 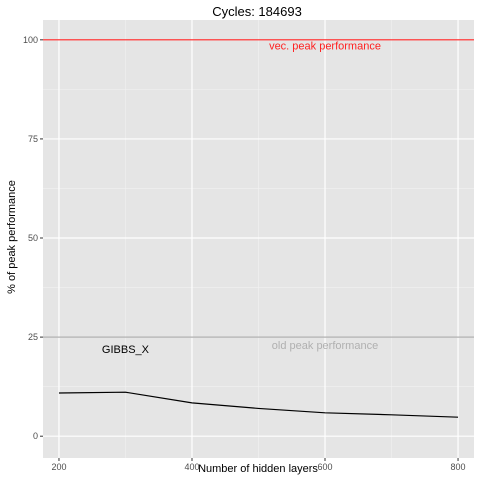 What do you see at coordinates (325, 47) in the screenshot?
I see `annotation-label: vec. peak performance` at bounding box center [325, 47].